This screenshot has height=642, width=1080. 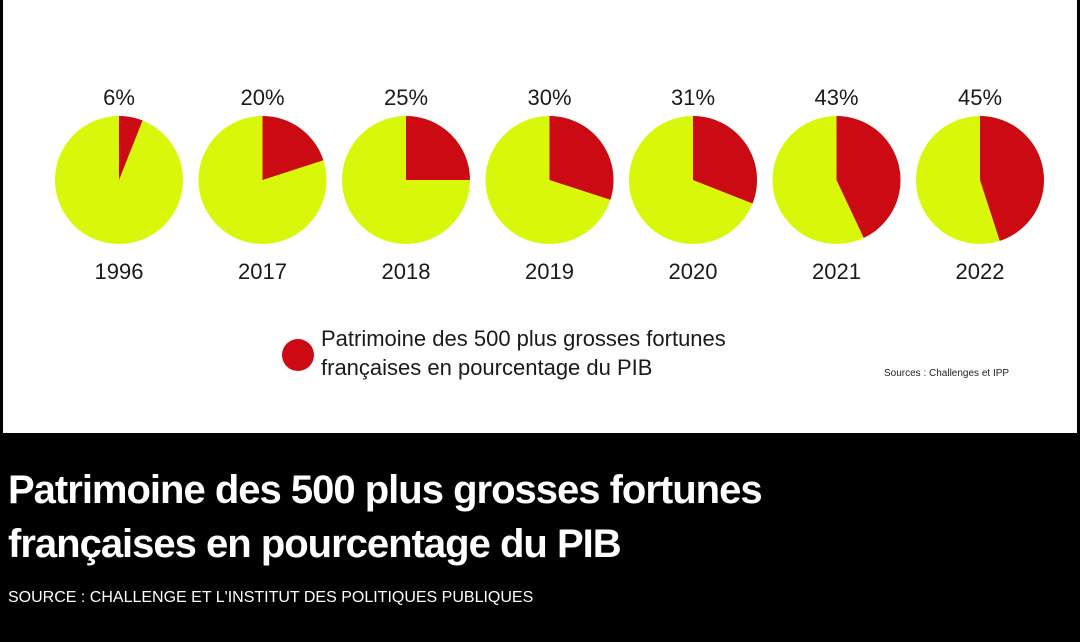 What do you see at coordinates (693, 97) in the screenshot?
I see `value-label: 31%` at bounding box center [693, 97].